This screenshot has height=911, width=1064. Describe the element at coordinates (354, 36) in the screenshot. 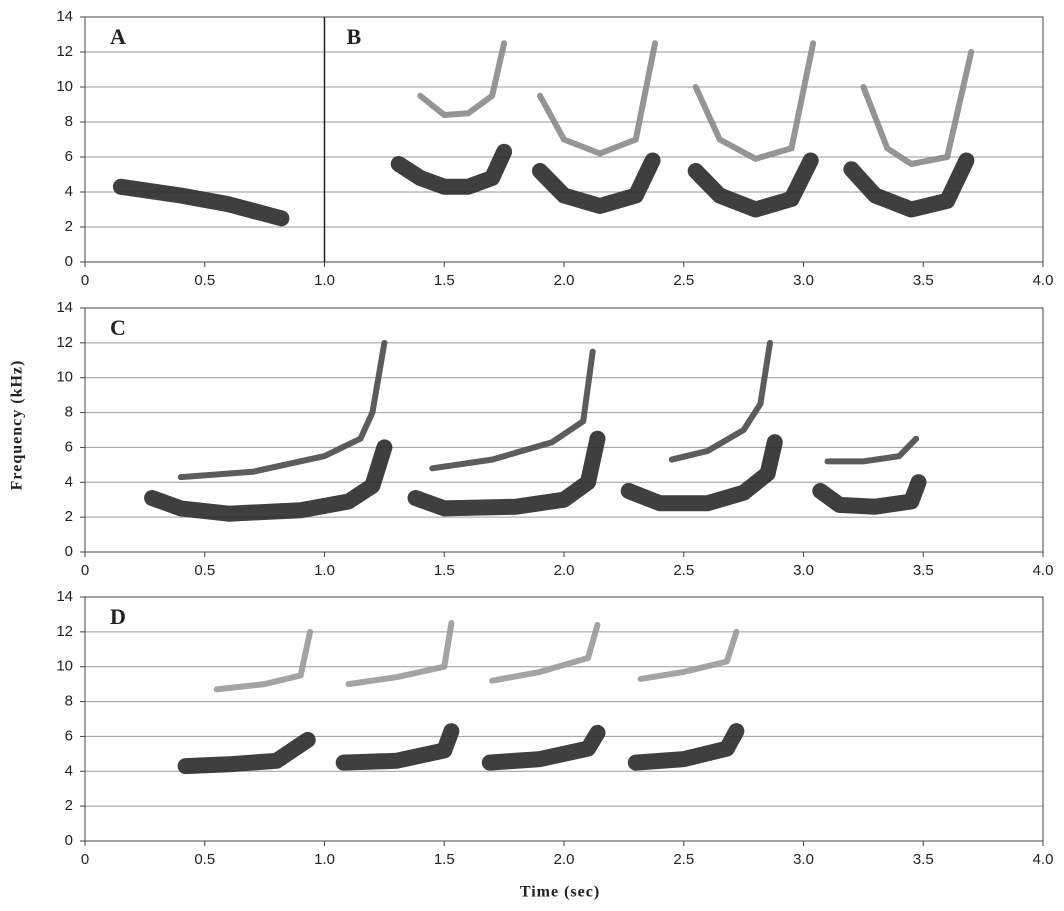

I see `panel-label: B` at that location.